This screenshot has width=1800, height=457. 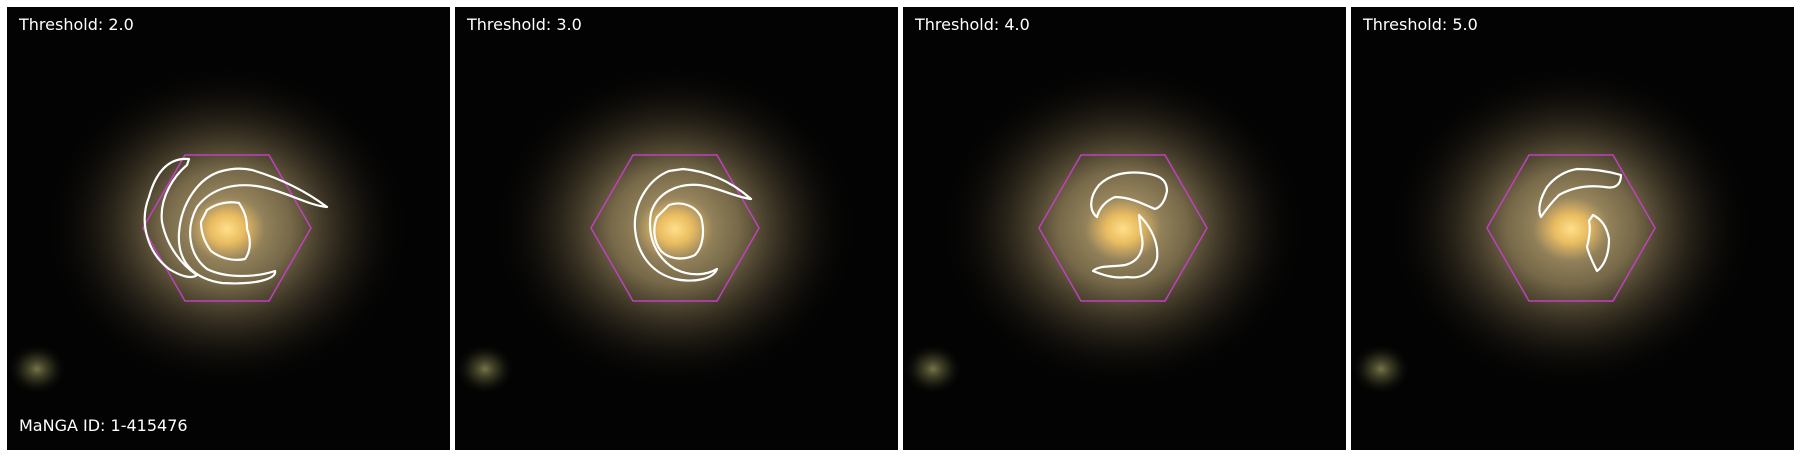 I want to click on manga-id-label: MaNGA ID: 1-415476, so click(x=103, y=425).